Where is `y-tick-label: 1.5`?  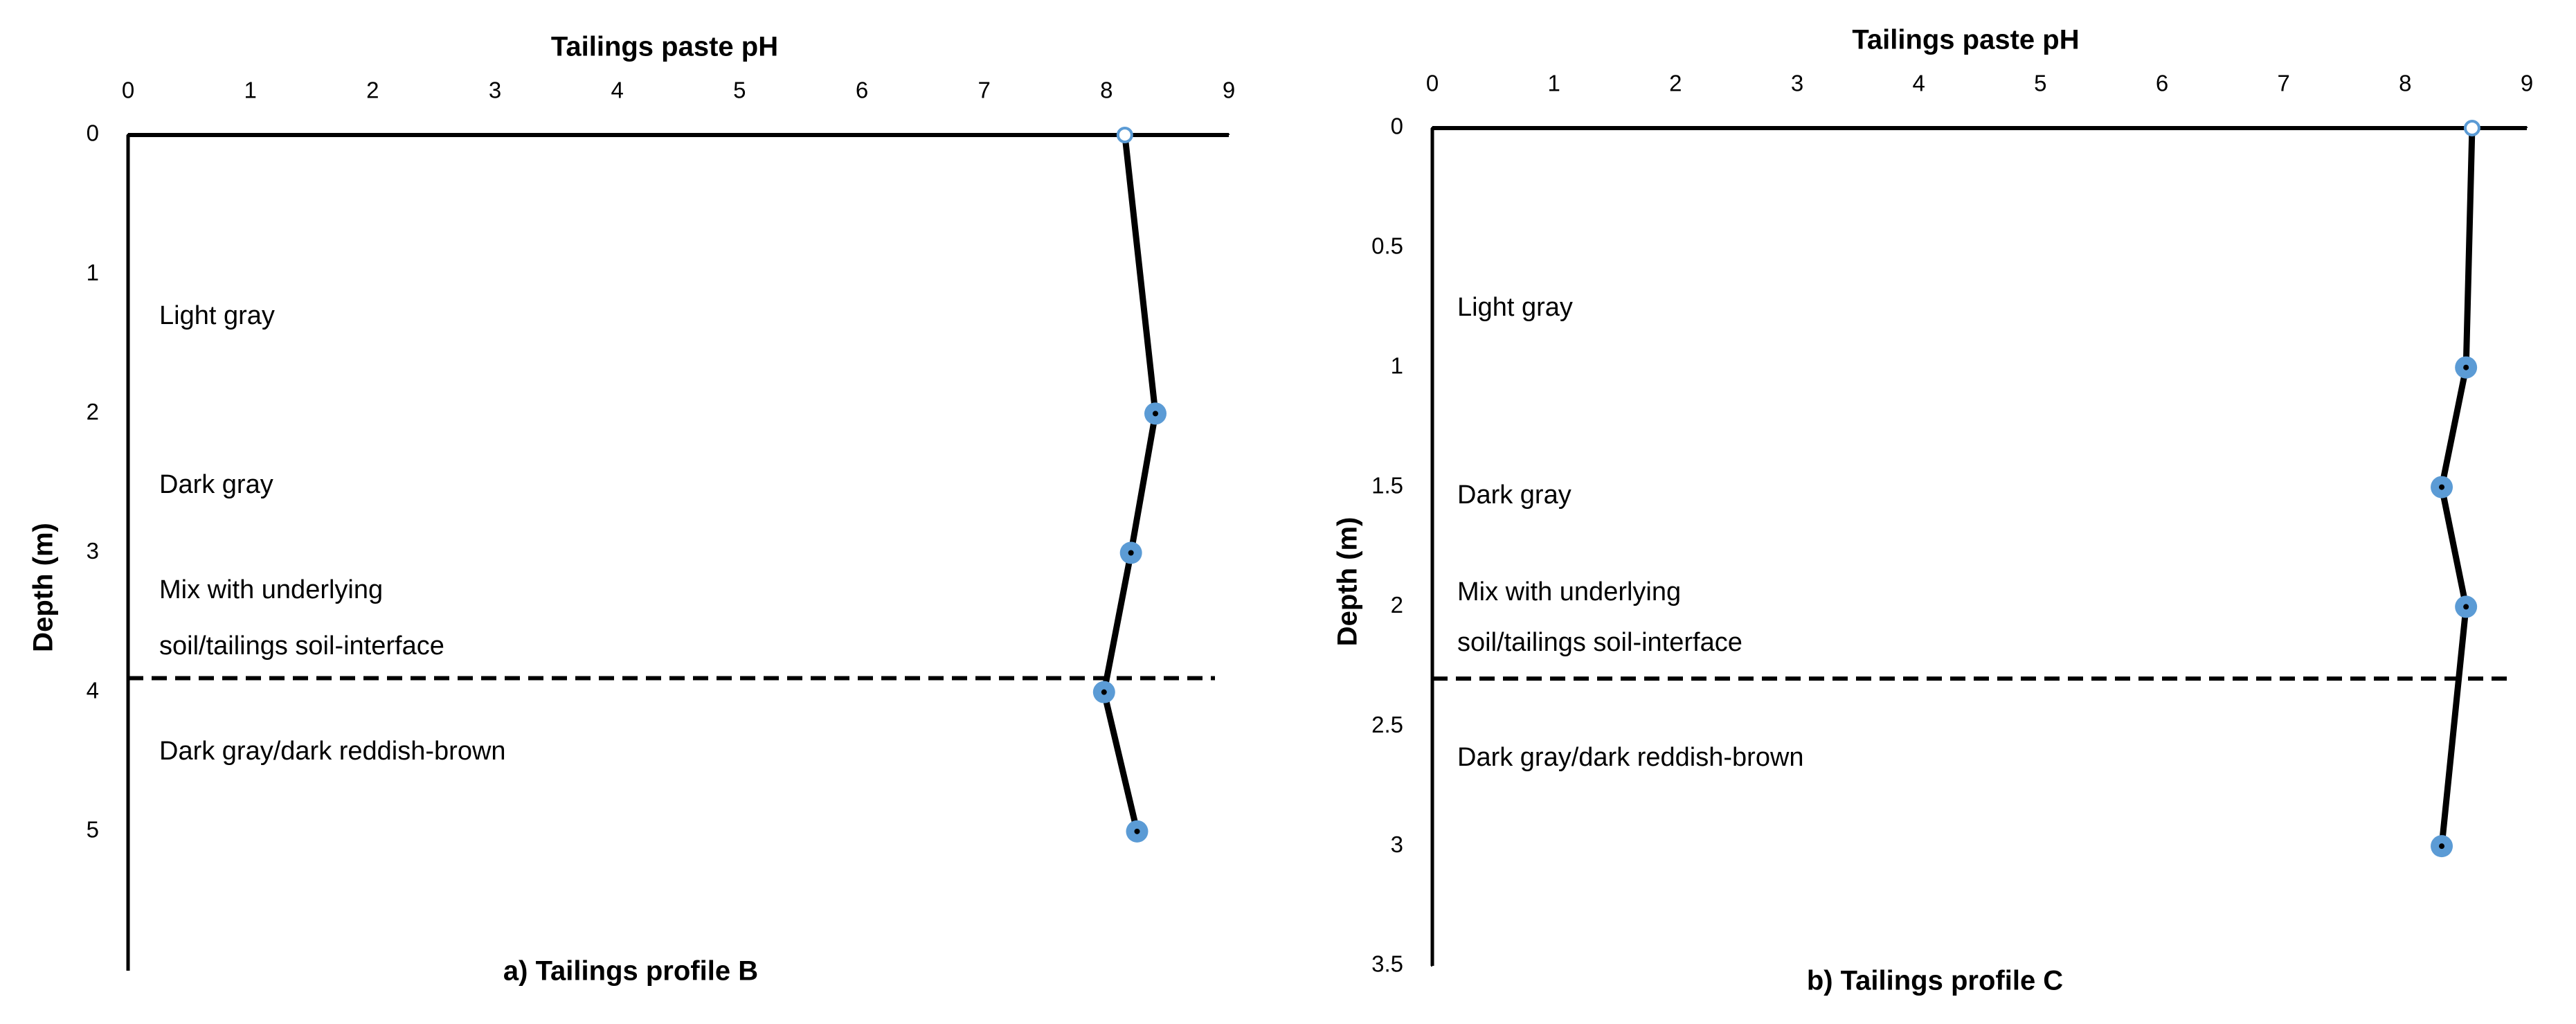
y-tick-label: 1.5 is located at coordinates (1387, 485).